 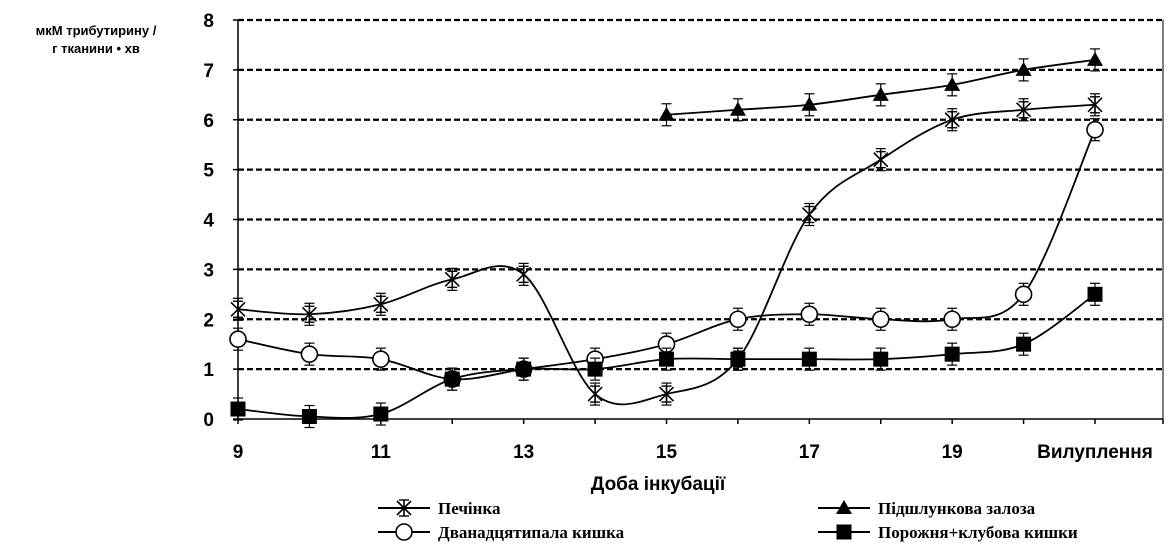 What do you see at coordinates (523, 452) in the screenshot?
I see `x-tick-label-13: 13` at bounding box center [523, 452].